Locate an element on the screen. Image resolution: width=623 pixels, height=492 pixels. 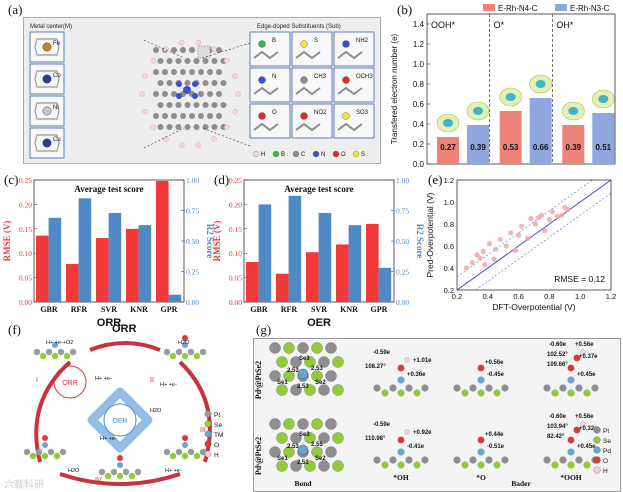
bar-r2-gpr is located at coordinates (175, 298).